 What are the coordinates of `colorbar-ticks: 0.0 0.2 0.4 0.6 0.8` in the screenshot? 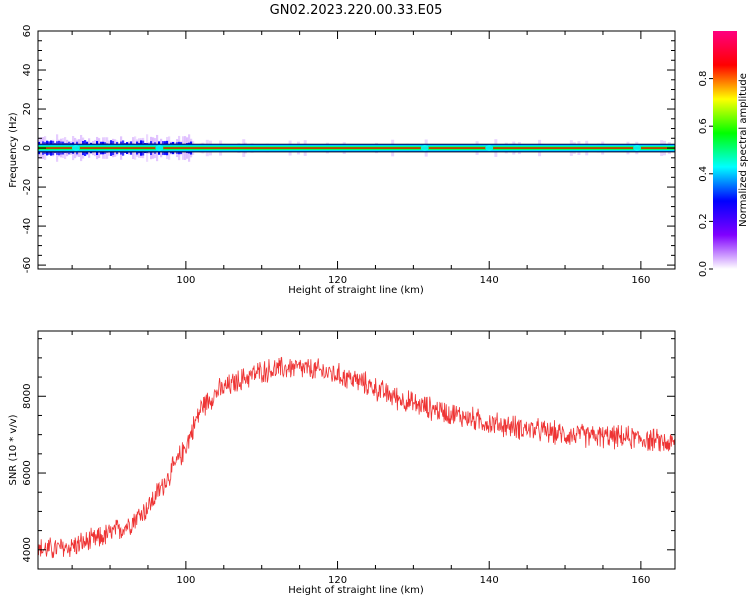 It's located at (705, 174).